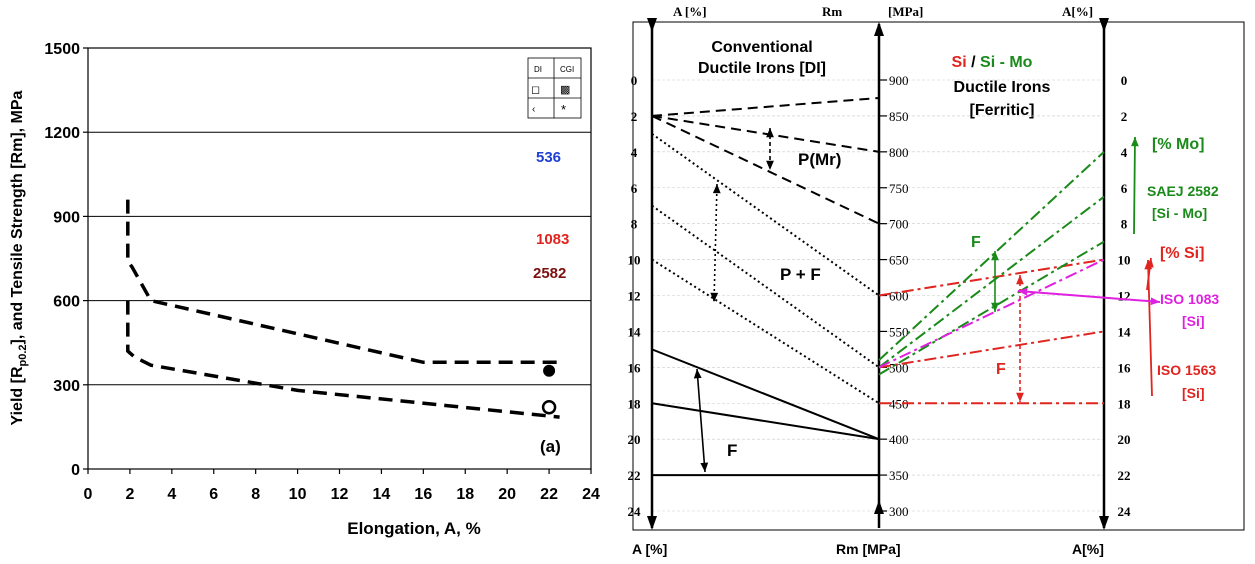 The width and height of the screenshot is (1255, 564). Describe the element at coordinates (634, 188) in the screenshot. I see `a-left-tick-label: 6` at that location.